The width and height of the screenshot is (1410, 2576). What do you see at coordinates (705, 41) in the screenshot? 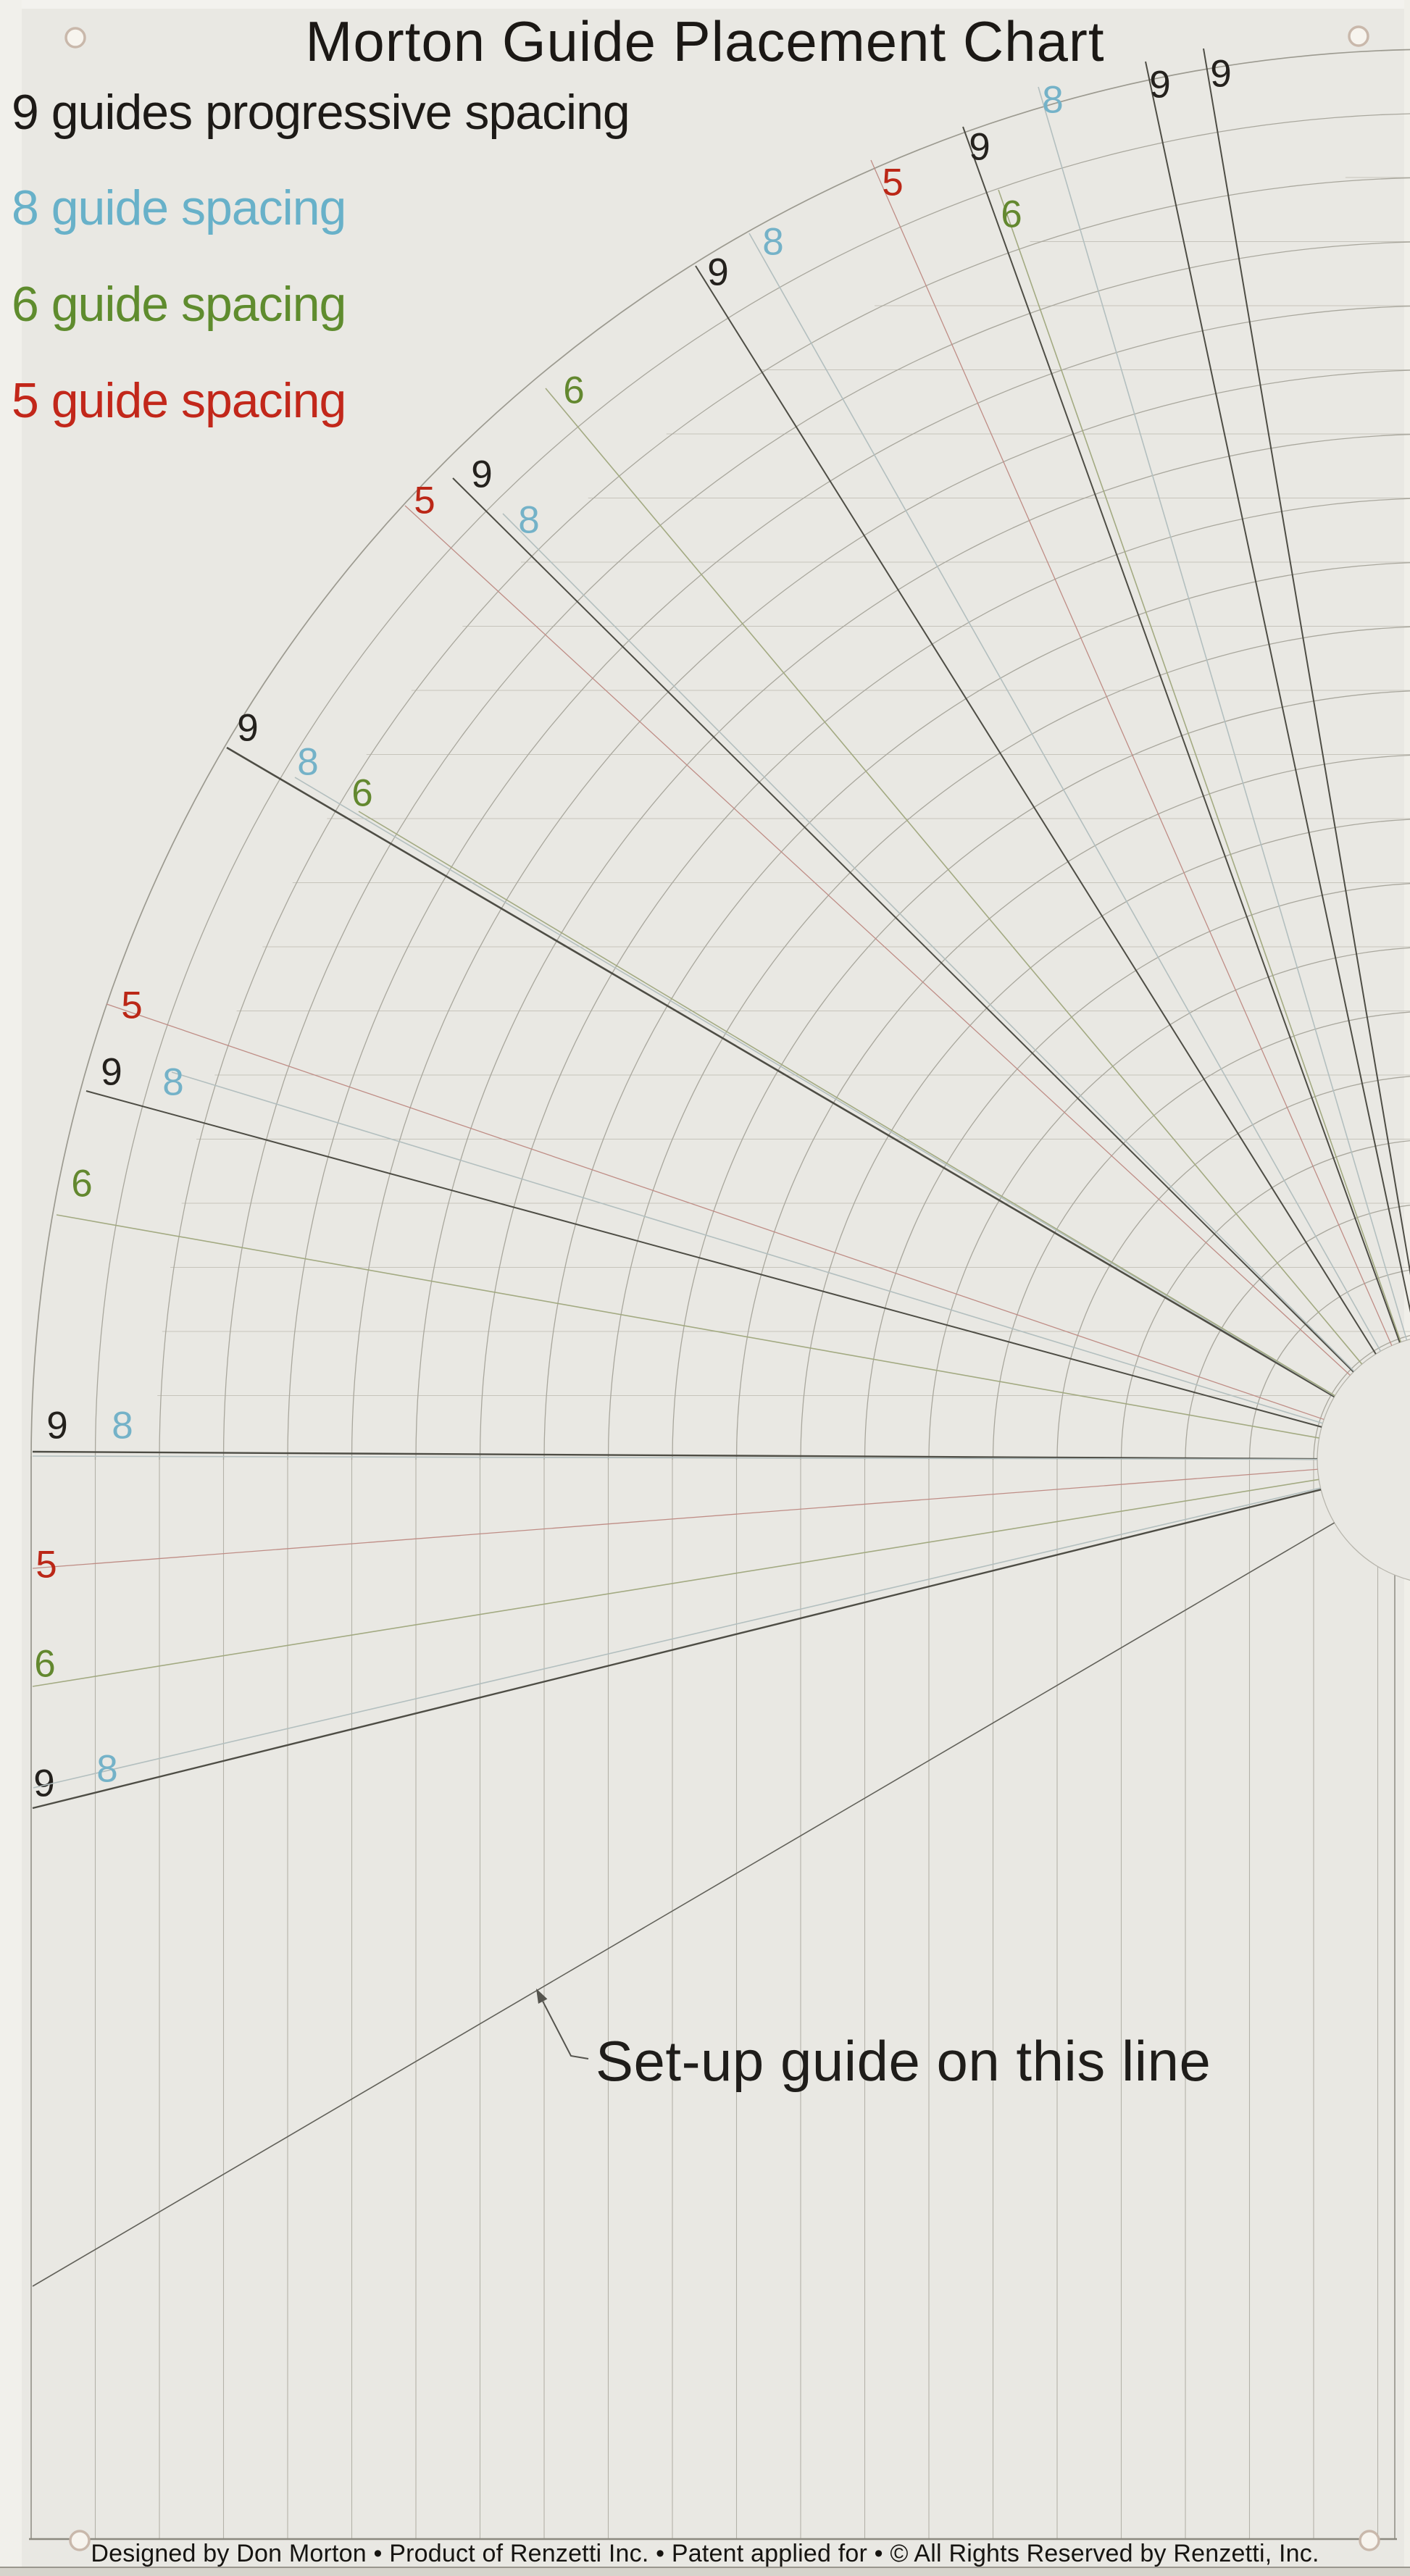
I see `page-title: Morton Guide Placement Chart` at bounding box center [705, 41].